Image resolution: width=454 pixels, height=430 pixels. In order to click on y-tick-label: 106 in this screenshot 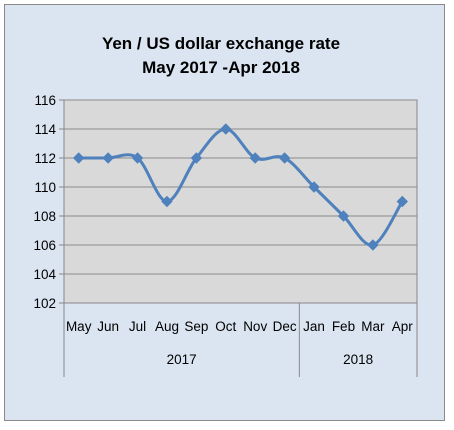, I will do `click(44, 245)`.